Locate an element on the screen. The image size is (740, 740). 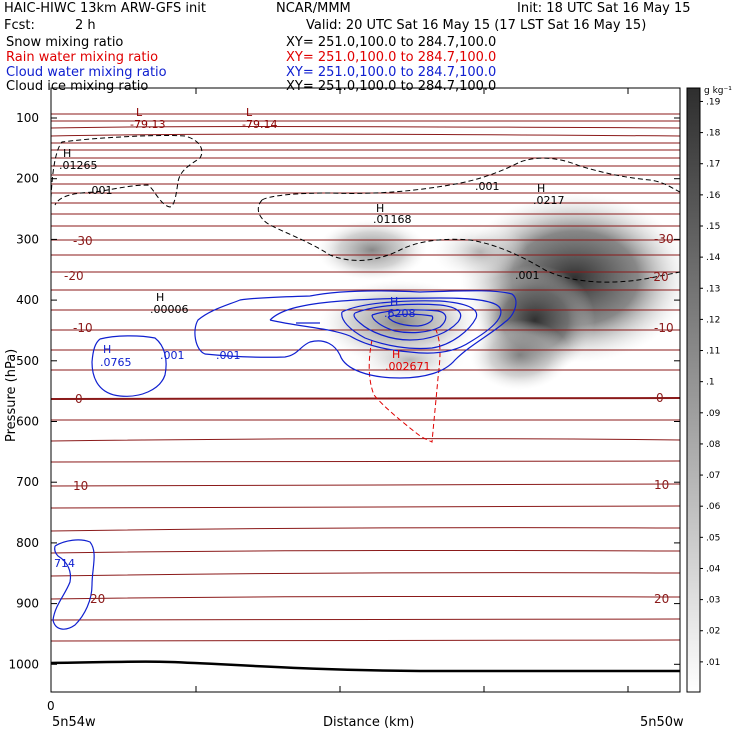
fcst-value: 2 h is located at coordinates (85, 25).